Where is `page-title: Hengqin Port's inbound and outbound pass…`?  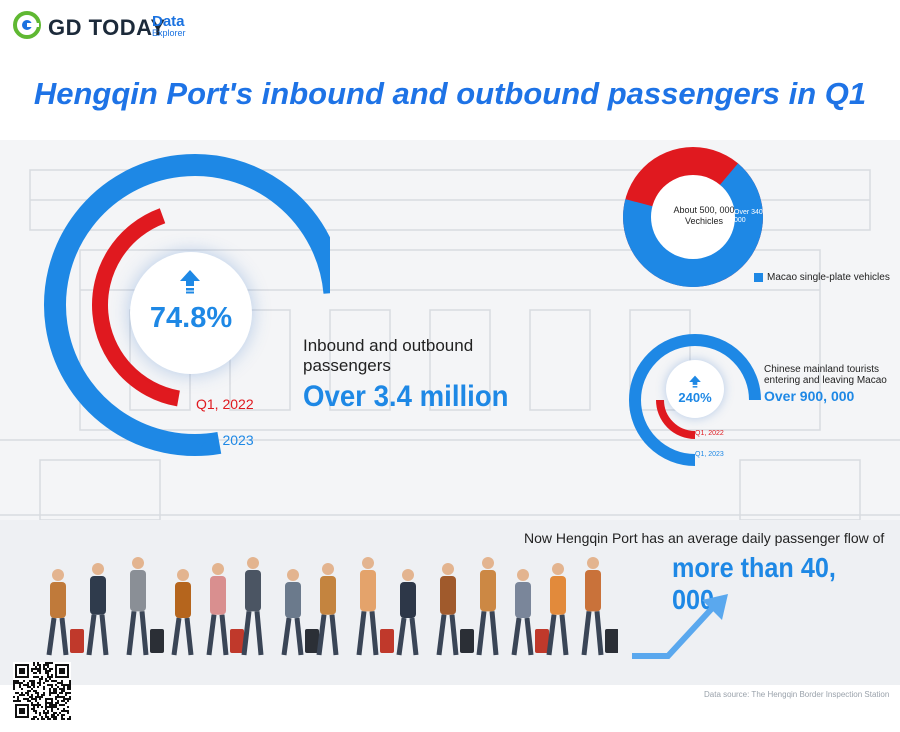
page-title: Hengqin Port's inbound and outbound pass… is located at coordinates (450, 93).